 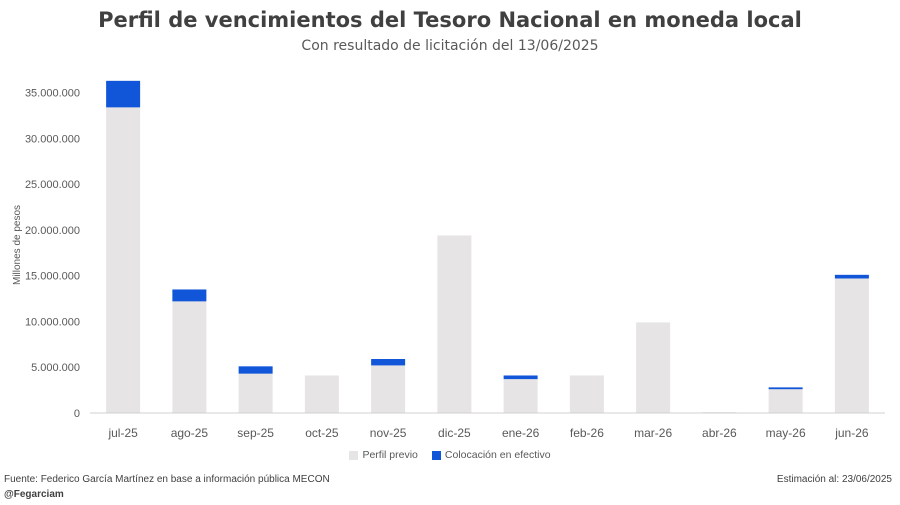 What do you see at coordinates (190, 433) in the screenshot?
I see `x-tick-label: ago-25` at bounding box center [190, 433].